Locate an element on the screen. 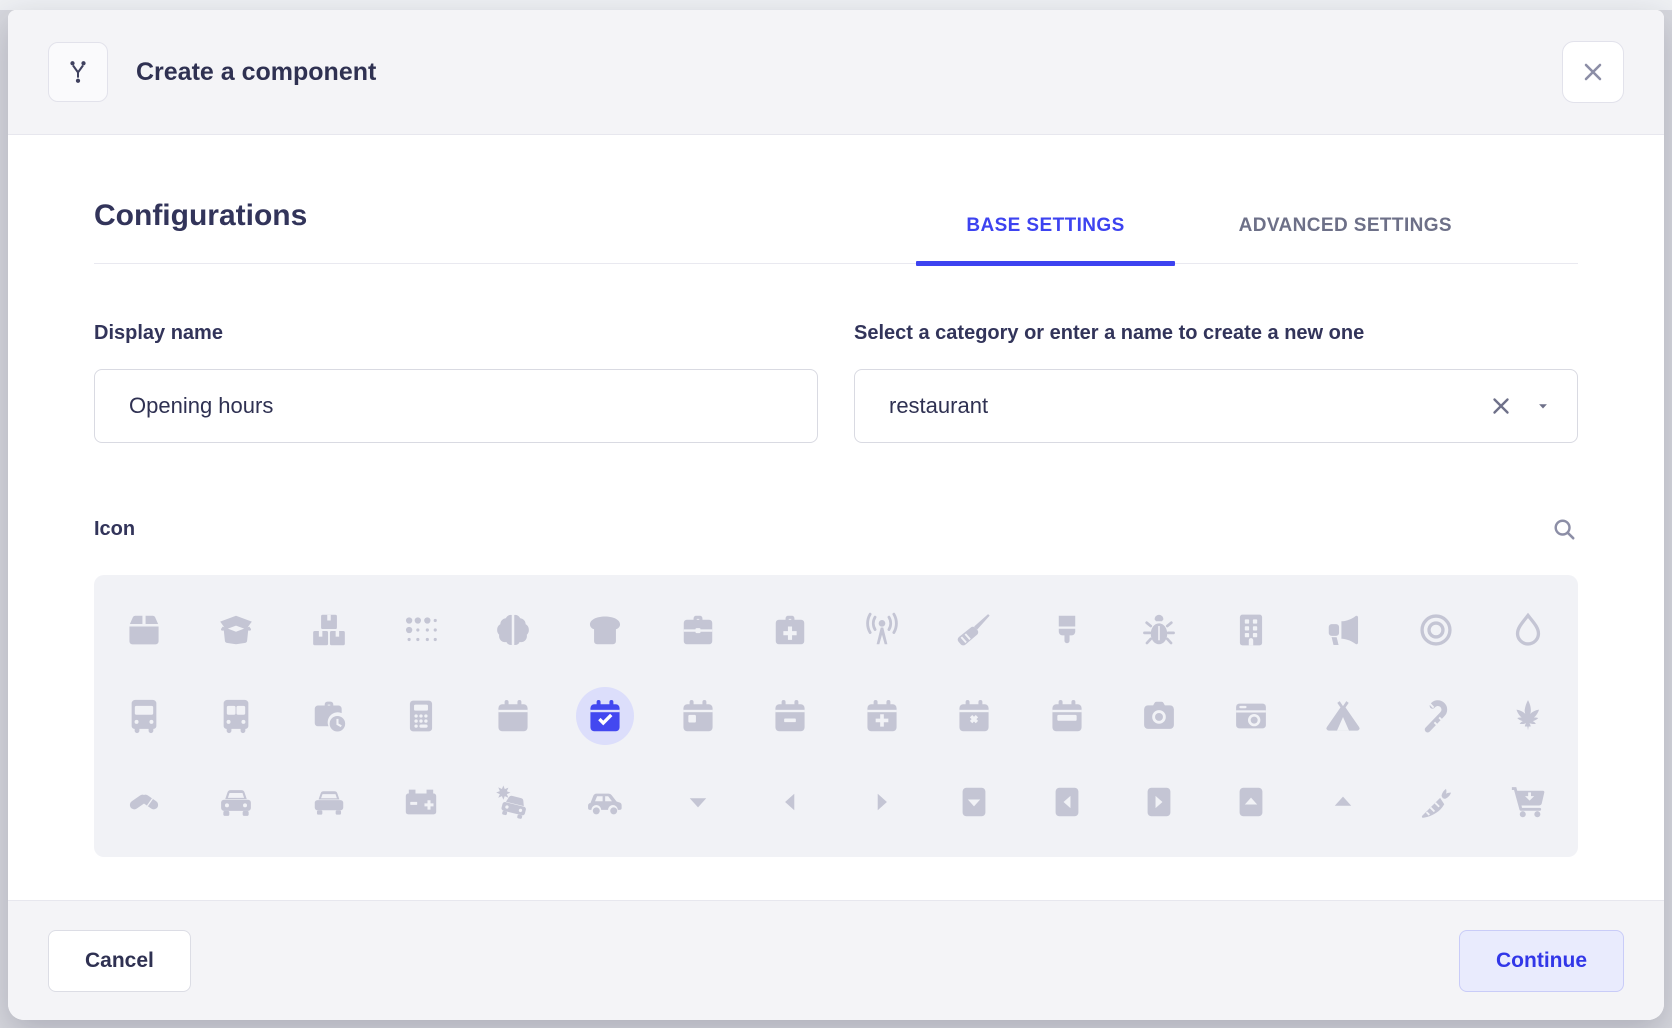  car-icon is located at coordinates (236, 802).